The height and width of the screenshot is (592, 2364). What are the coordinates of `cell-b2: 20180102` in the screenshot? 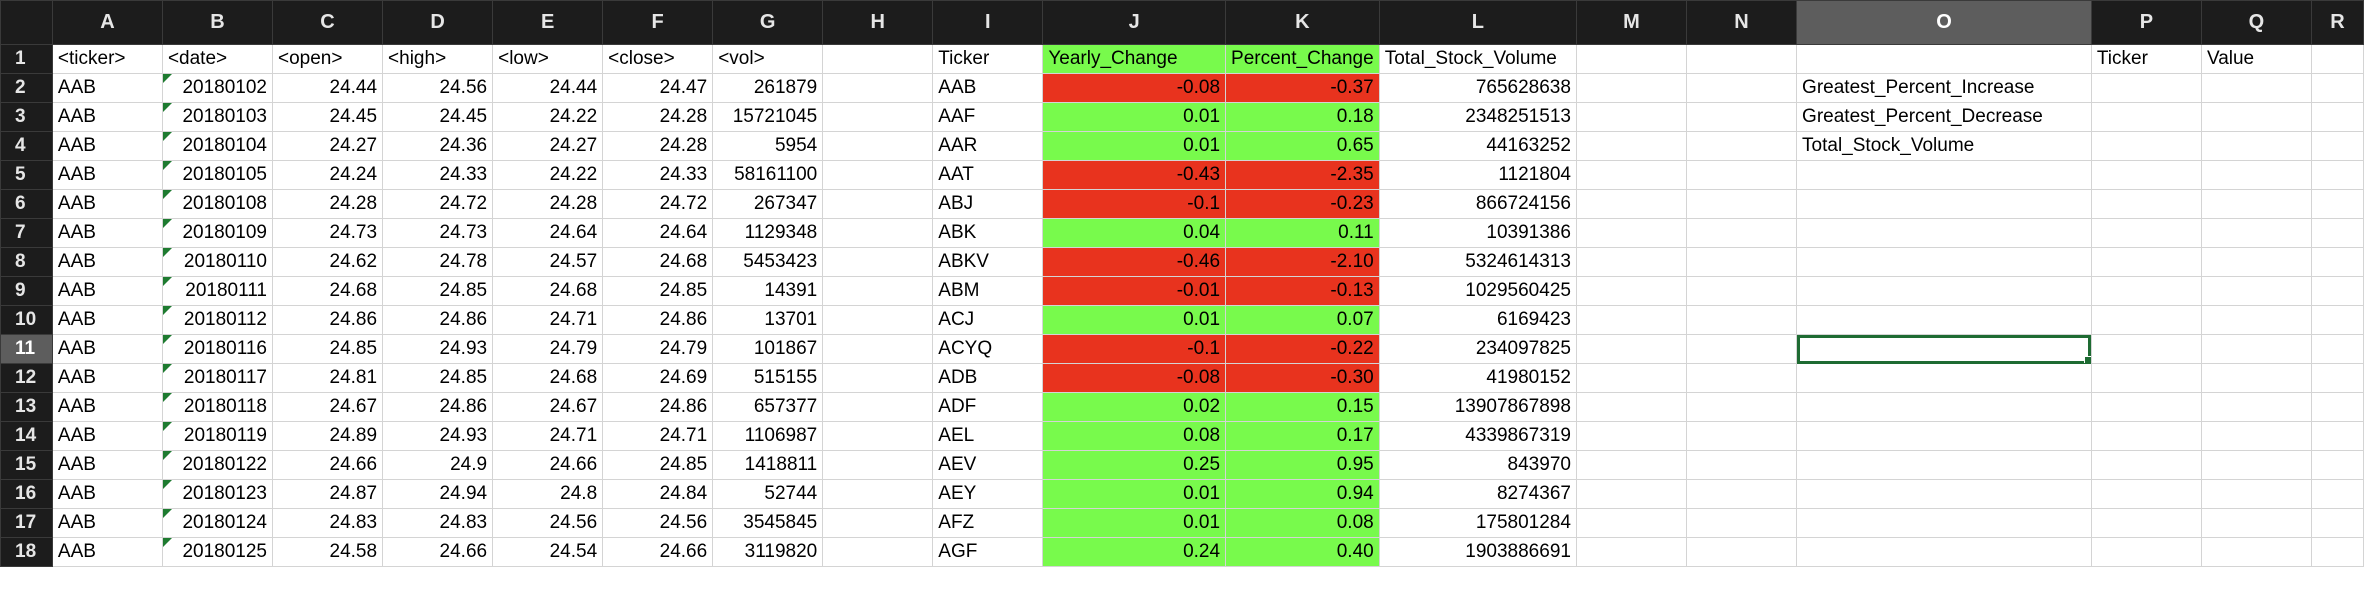 It's located at (217, 88).